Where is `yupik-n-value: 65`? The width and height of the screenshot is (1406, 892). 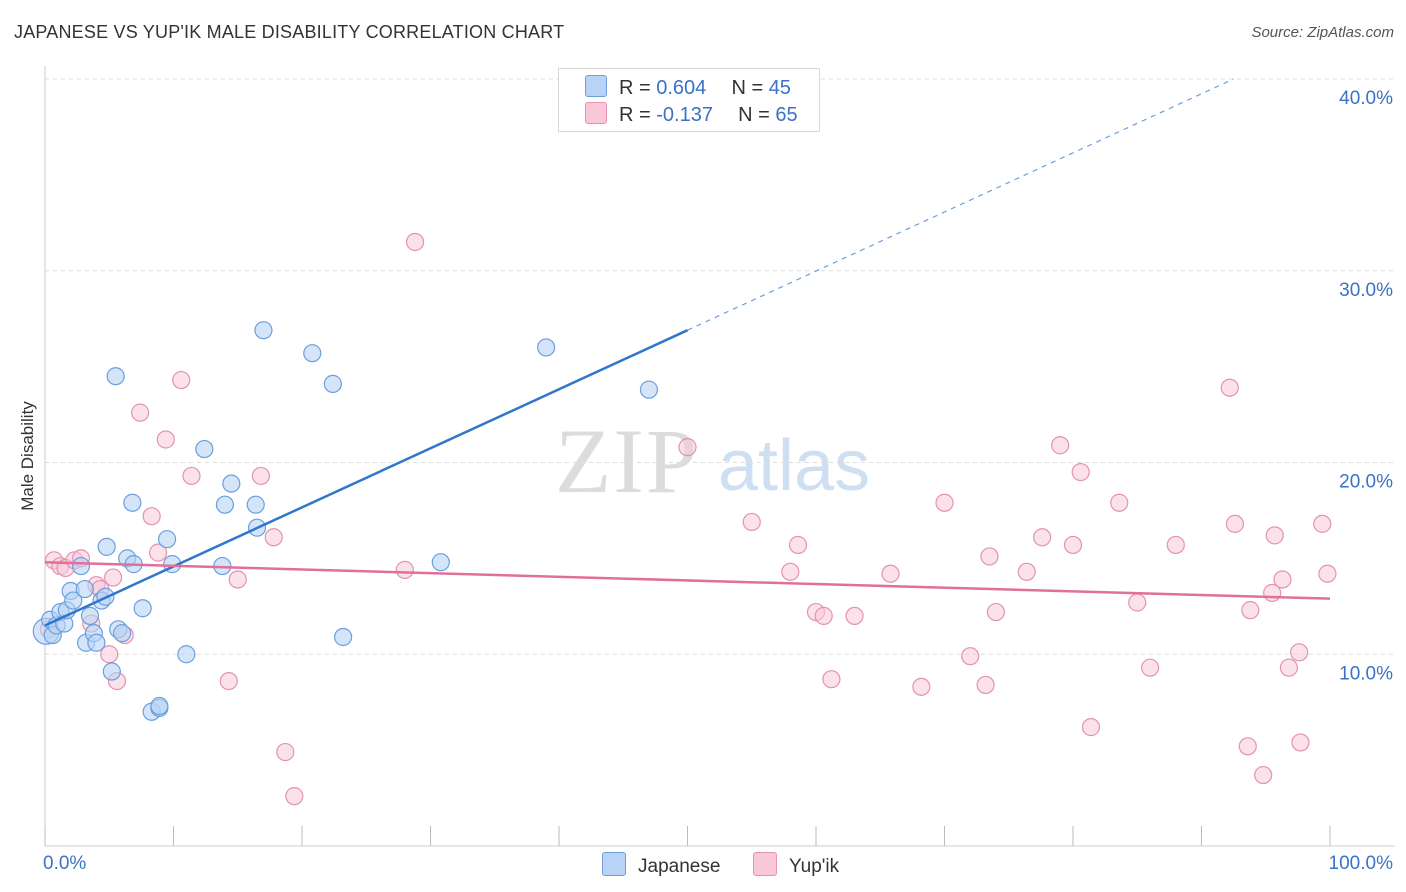
yupik-n-value: 65 is located at coordinates (786, 115).